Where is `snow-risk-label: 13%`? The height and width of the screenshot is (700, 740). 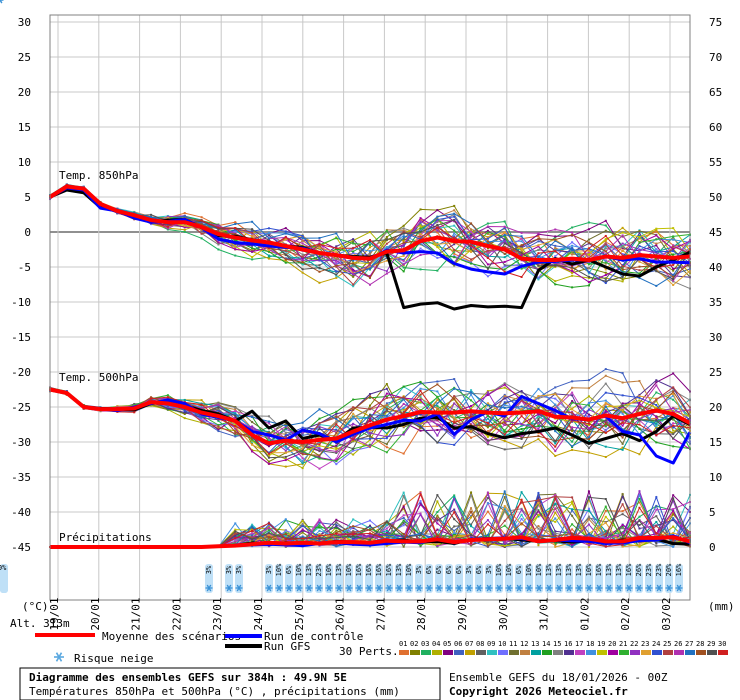
snow-risk-label: 13% is located at coordinates (399, 569).